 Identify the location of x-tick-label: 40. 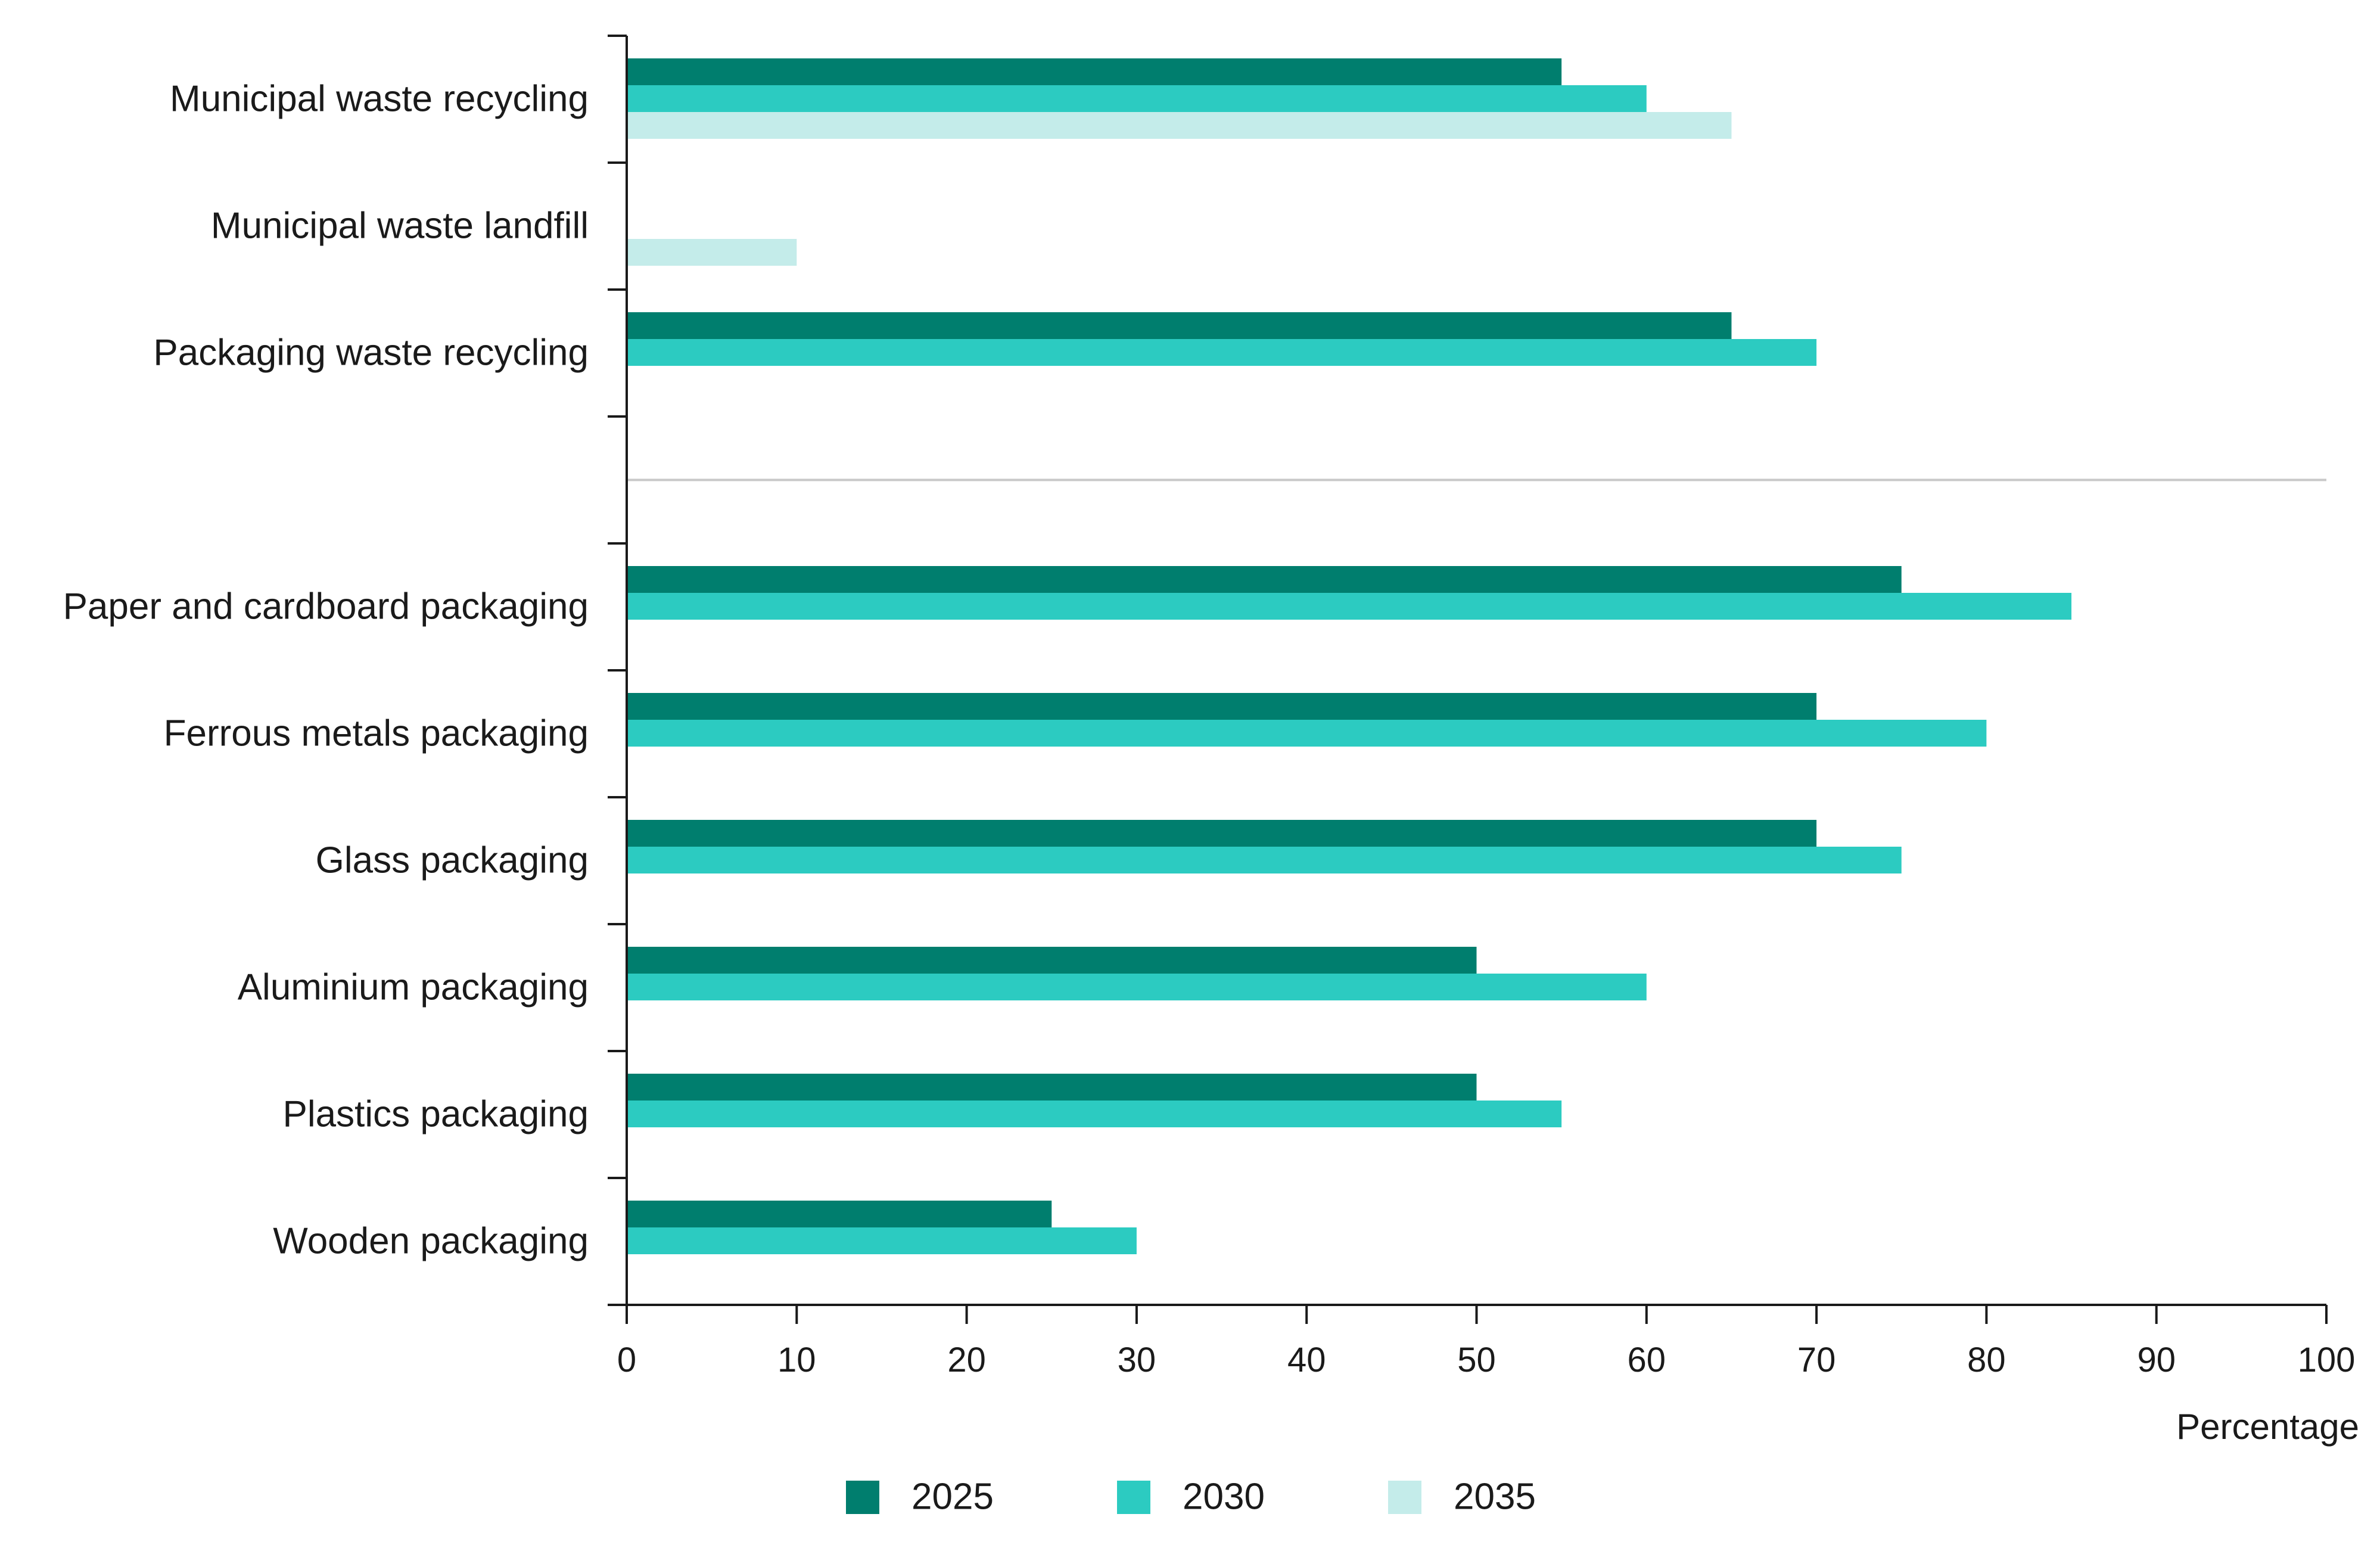
(1306, 1360).